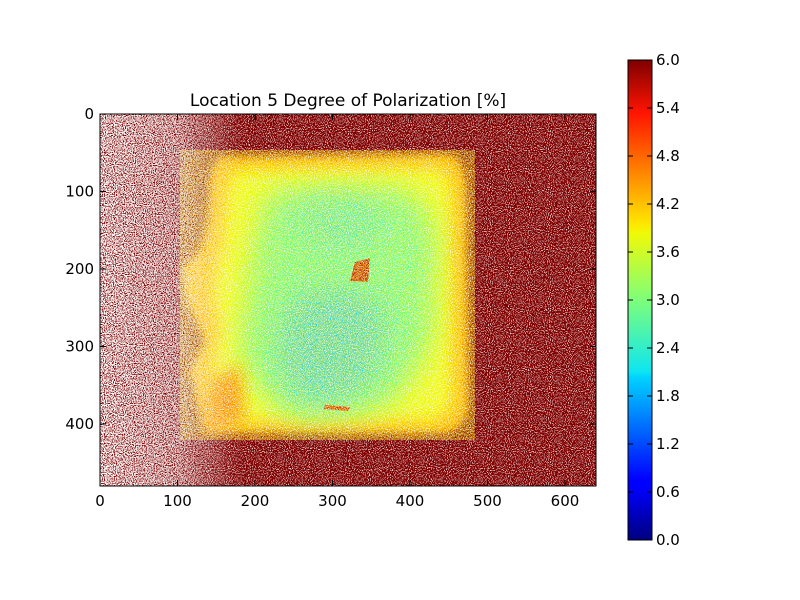 The height and width of the screenshot is (600, 800). I want to click on x-tick-label: 200, so click(255, 501).